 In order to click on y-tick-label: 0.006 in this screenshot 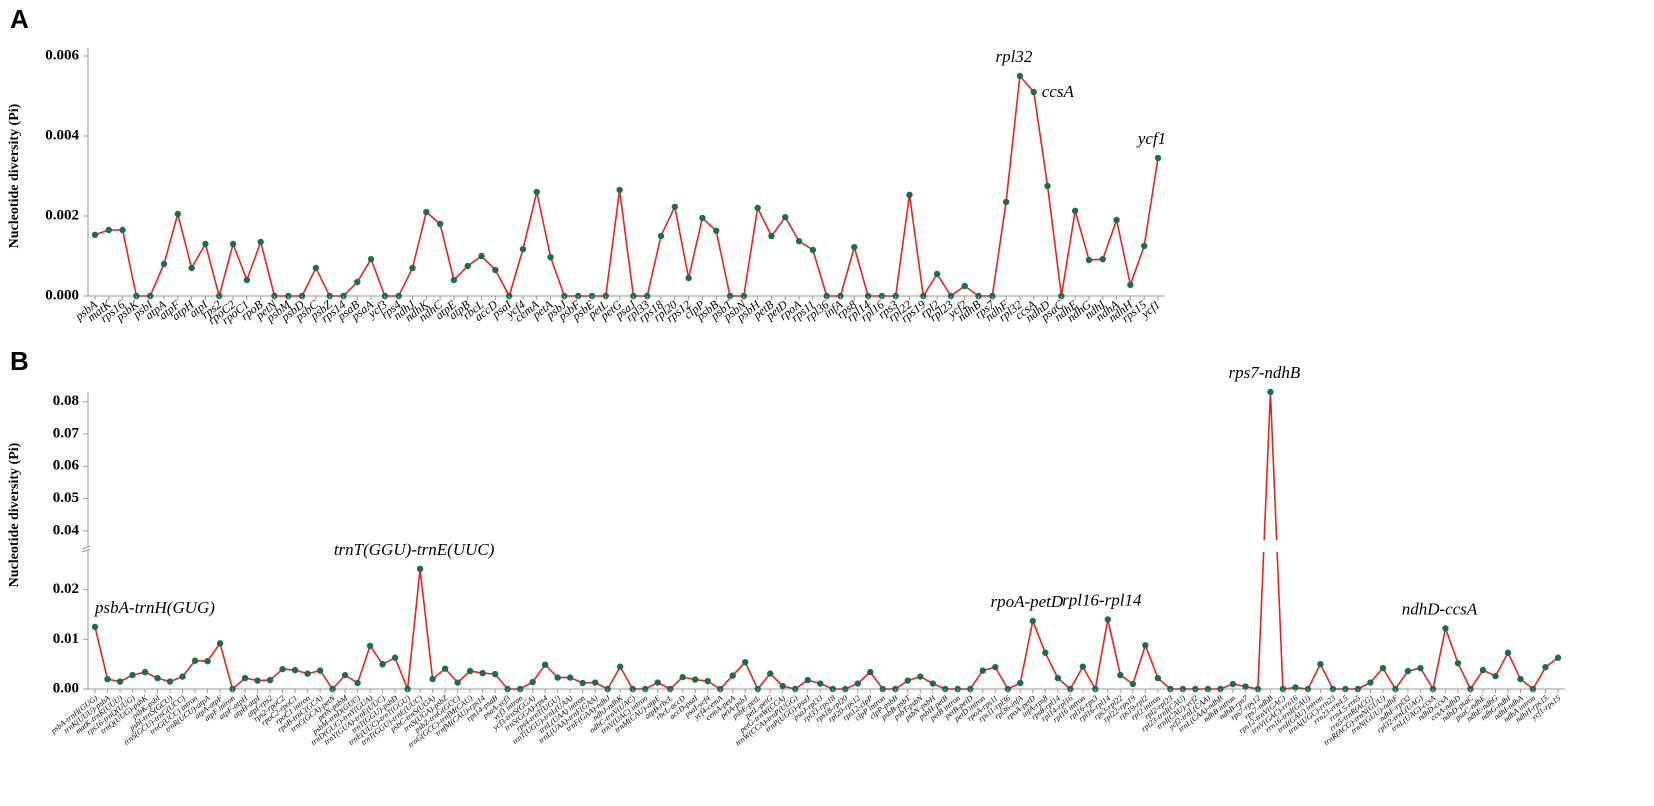, I will do `click(62, 55)`.